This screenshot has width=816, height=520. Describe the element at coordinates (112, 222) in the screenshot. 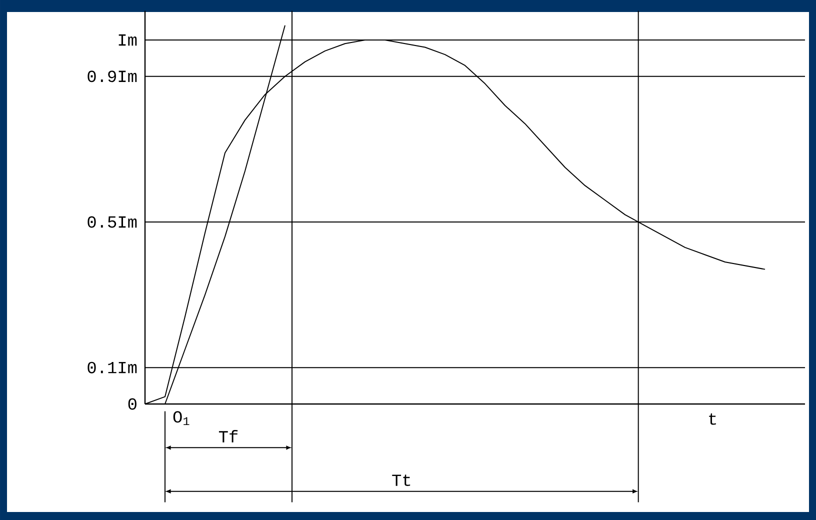

I see `y-tick-label: 0.5Im` at that location.